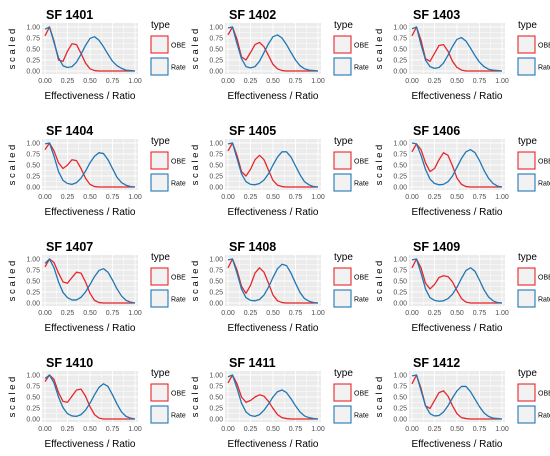 Image resolution: width=550 pixels, height=456 pixels. I want to click on chart-title: SF 1411, so click(252, 363).